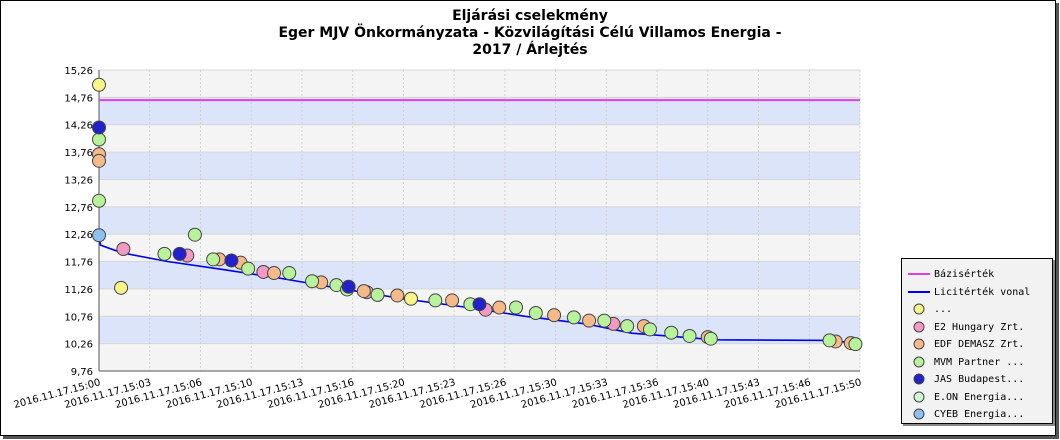 The height and width of the screenshot is (440, 1060). I want to click on chart-title-line-3: 2017 / Árlejtés, so click(530, 50).